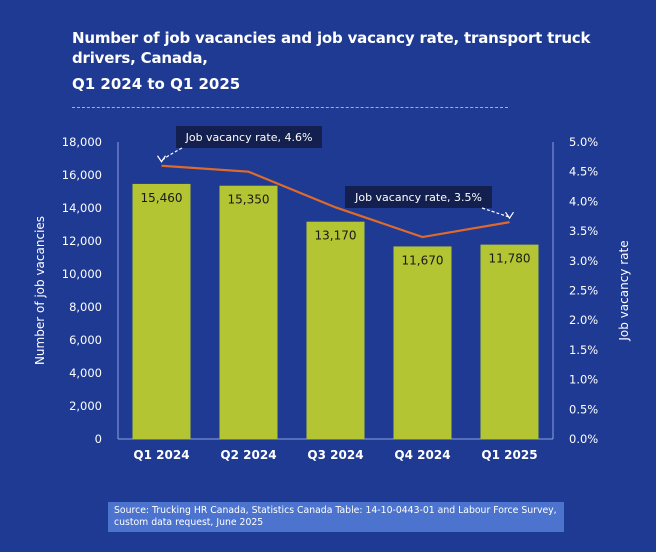 This screenshot has height=552, width=656. What do you see at coordinates (172, 154) in the screenshot?
I see `annotation-arrow` at bounding box center [172, 154].